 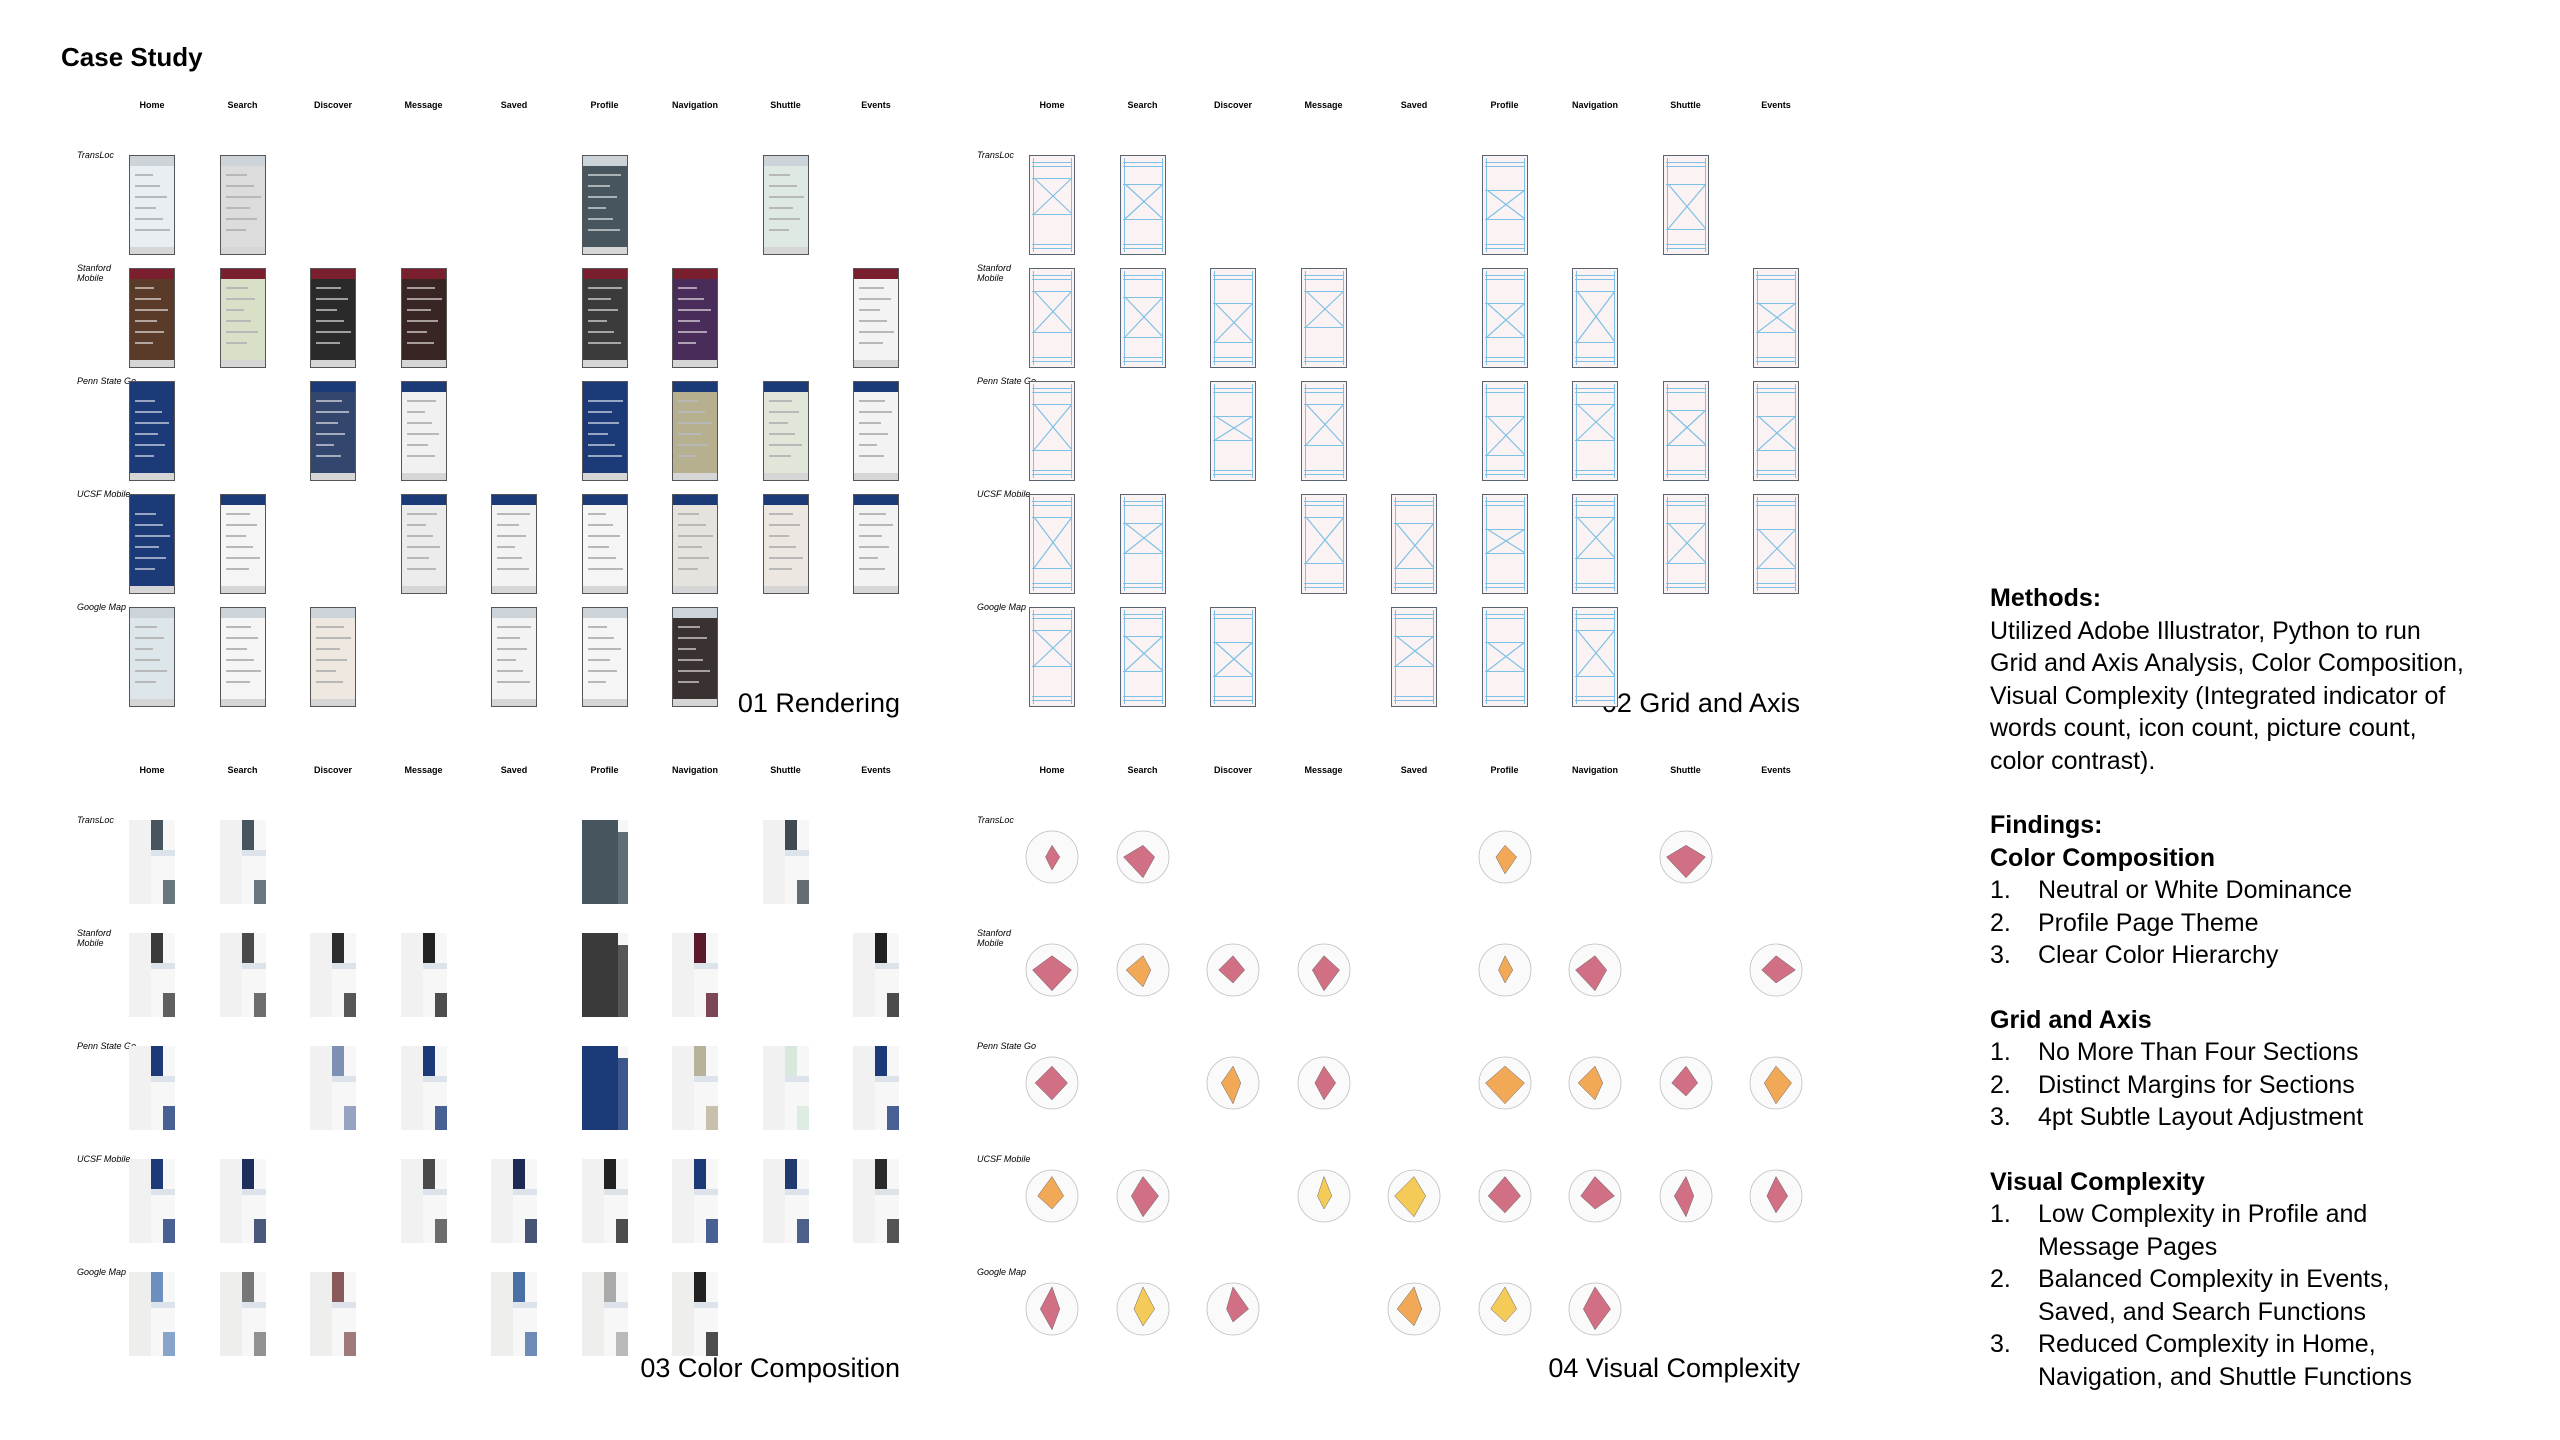 I want to click on row-label-transloc: TransLoc, so click(x=95, y=155).